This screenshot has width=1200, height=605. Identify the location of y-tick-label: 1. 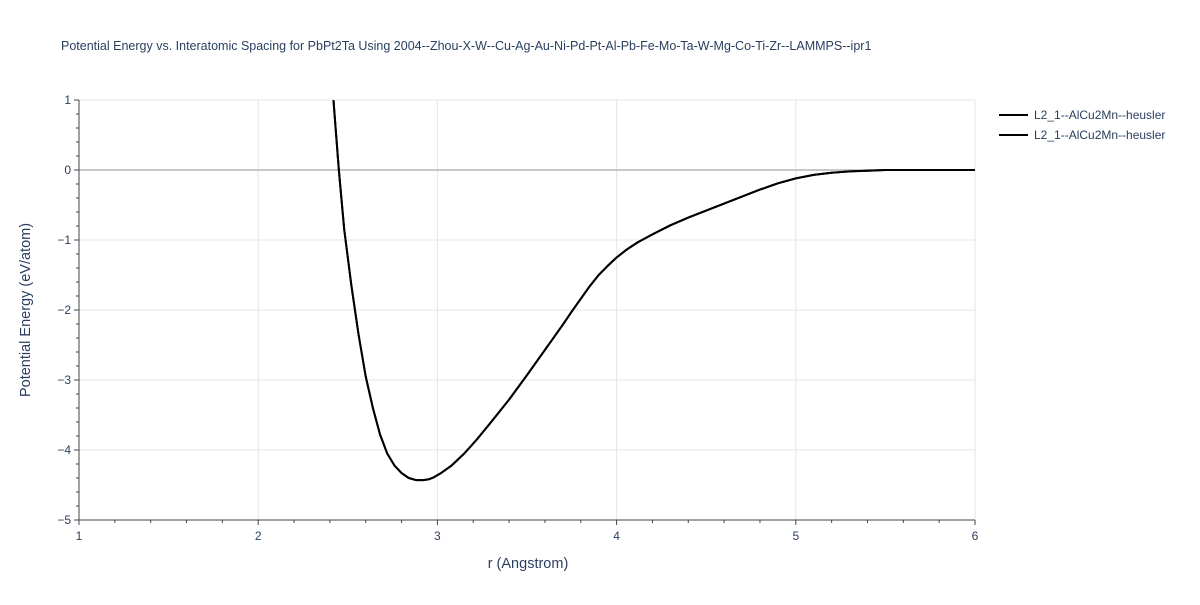
(67, 100).